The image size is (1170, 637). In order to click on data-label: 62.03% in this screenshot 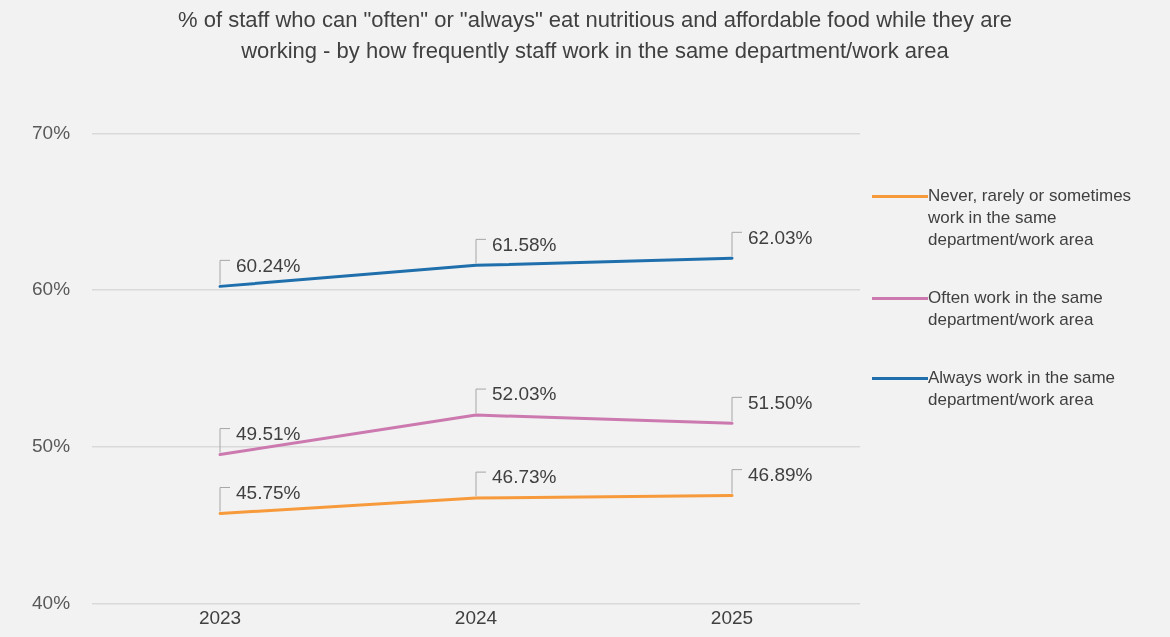, I will do `click(780, 237)`.